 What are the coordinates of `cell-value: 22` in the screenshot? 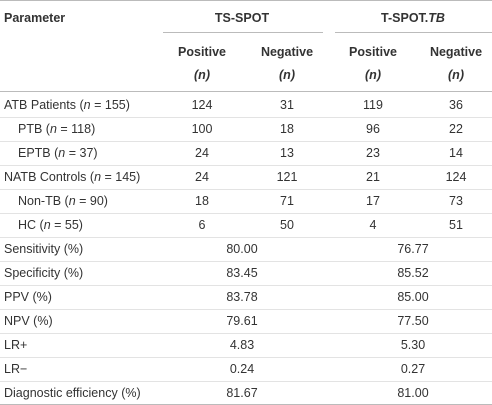 It's located at (456, 129).